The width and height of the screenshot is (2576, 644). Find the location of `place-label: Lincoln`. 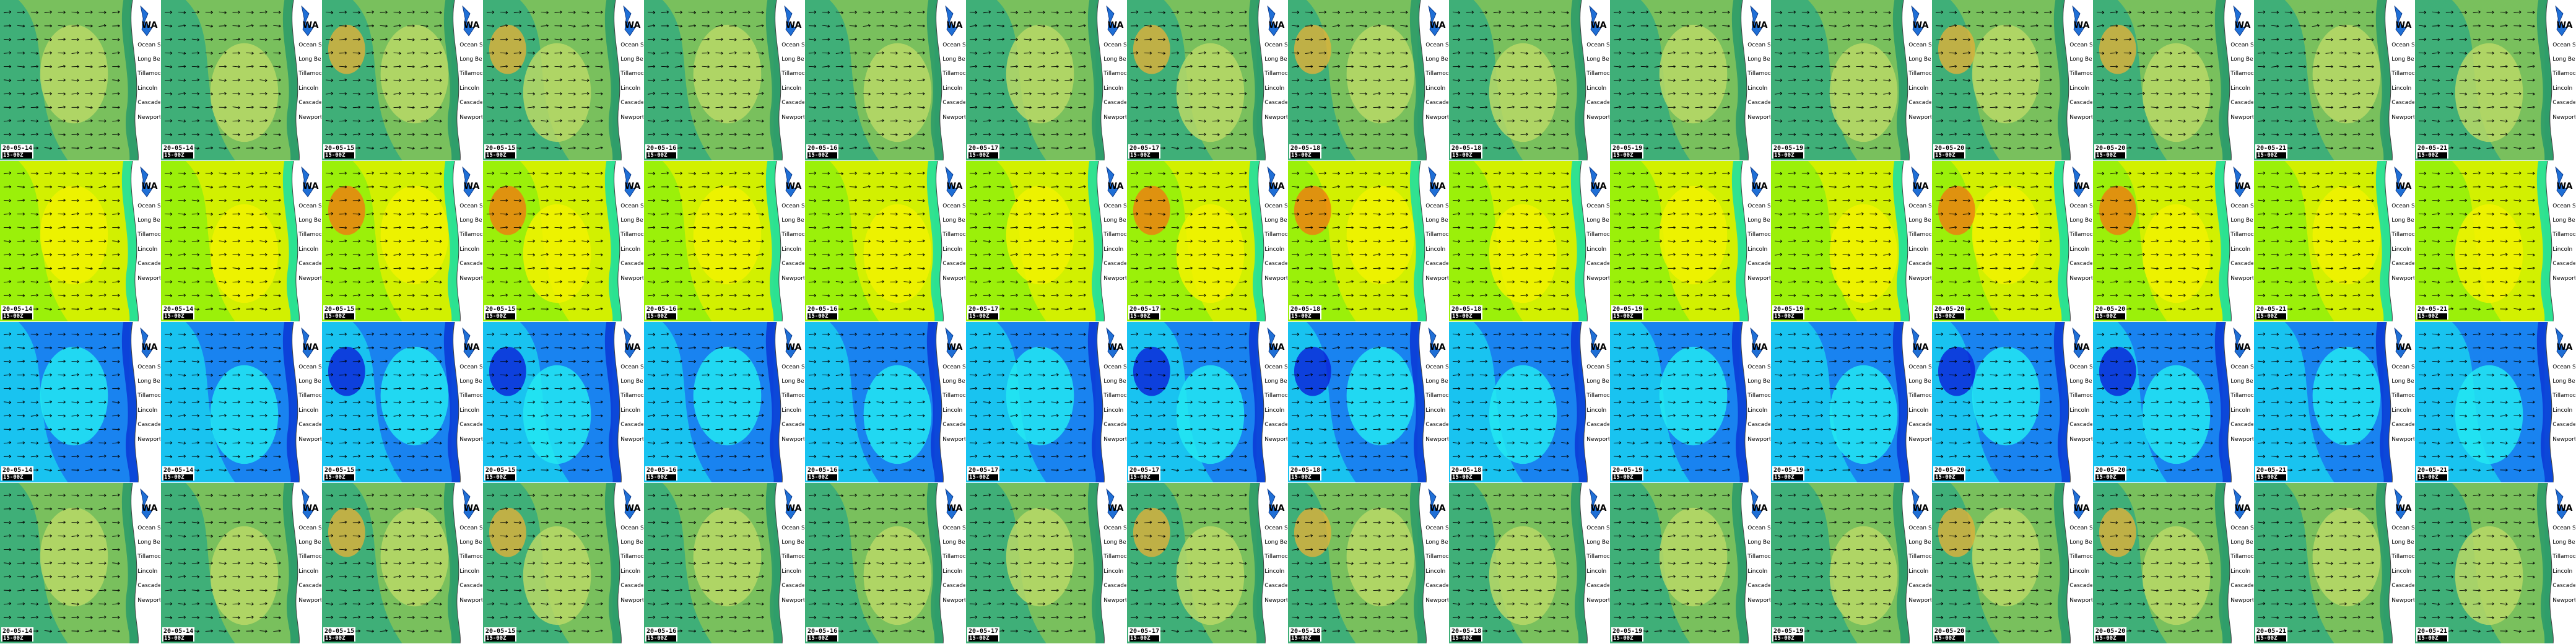

place-label: Lincoln is located at coordinates (1757, 410).